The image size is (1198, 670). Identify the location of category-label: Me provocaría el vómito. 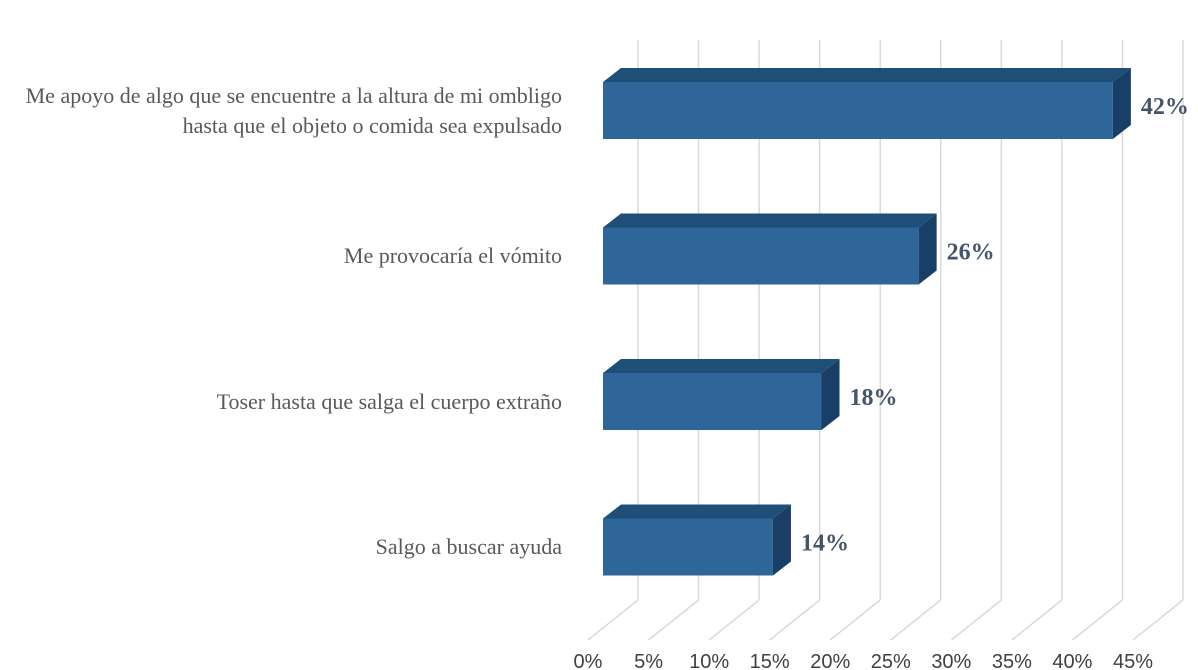
(452, 255).